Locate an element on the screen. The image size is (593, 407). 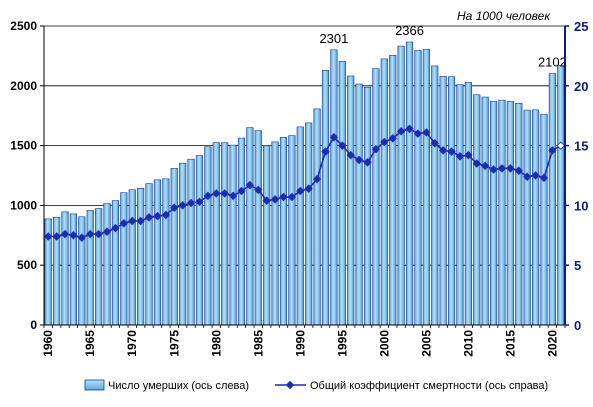
right-tick-label: 15 is located at coordinates (581, 146).